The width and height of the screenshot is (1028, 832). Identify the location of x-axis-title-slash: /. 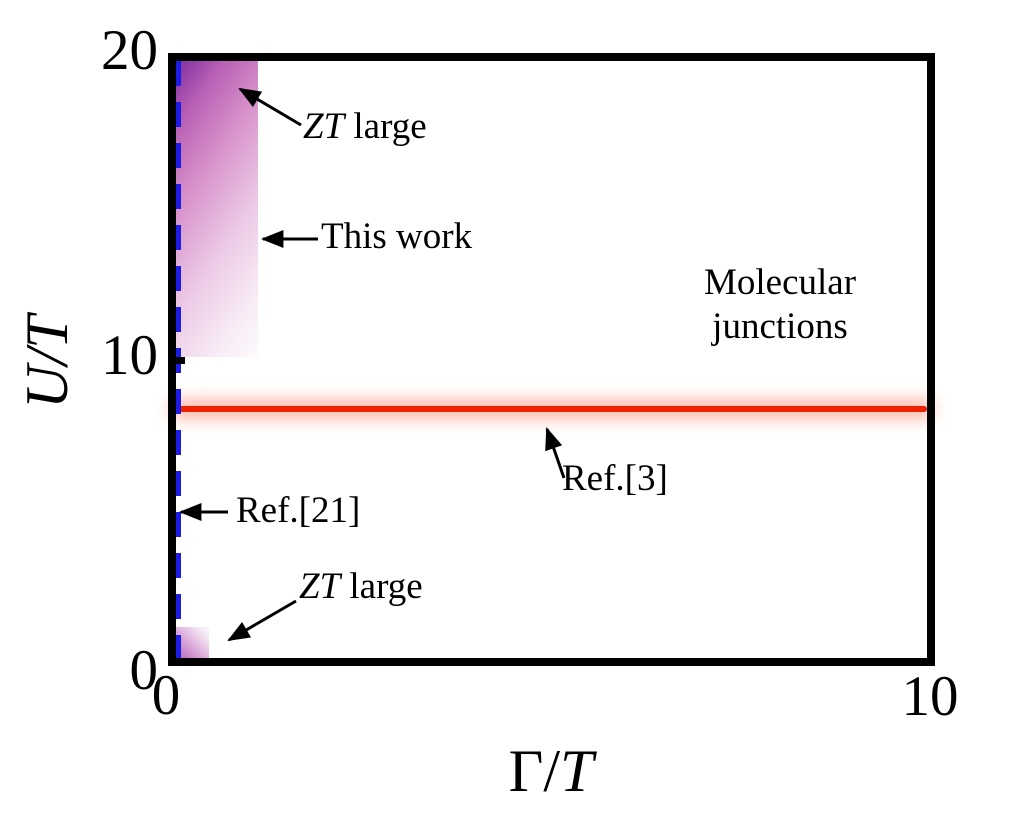
(551, 771).